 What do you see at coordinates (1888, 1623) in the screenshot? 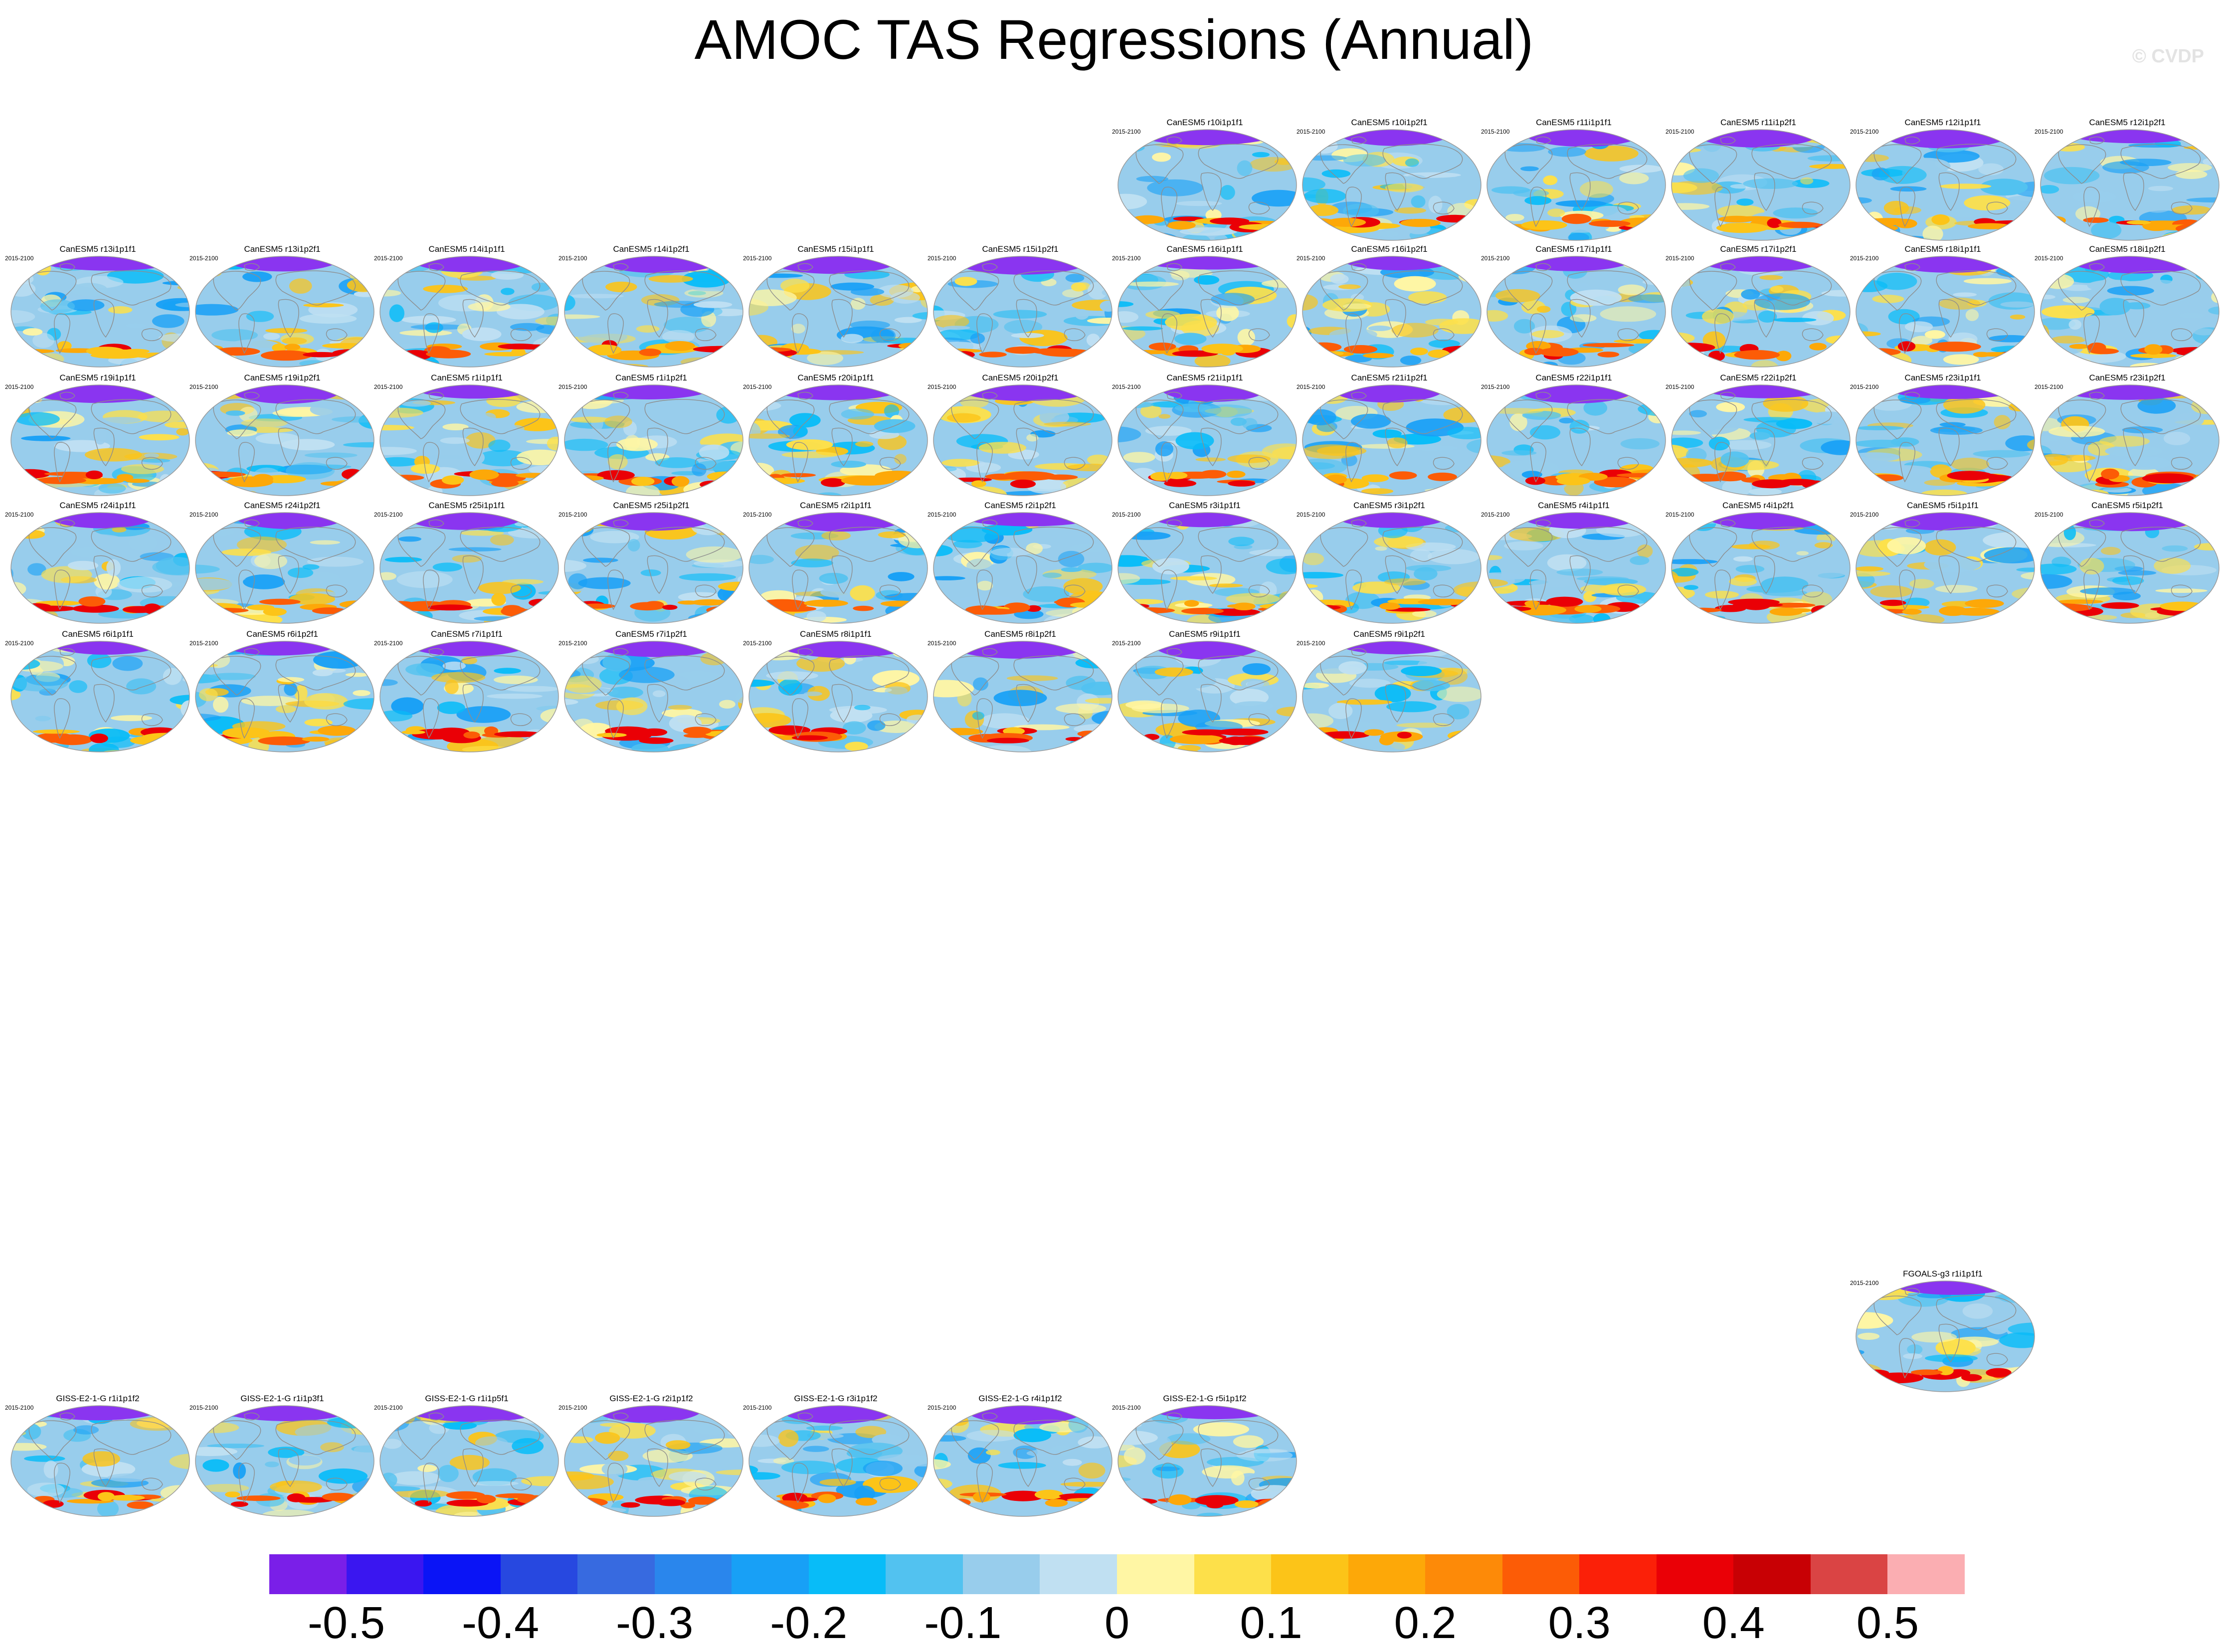
I see `colorbar-tick-label: 0.5` at bounding box center [1888, 1623].